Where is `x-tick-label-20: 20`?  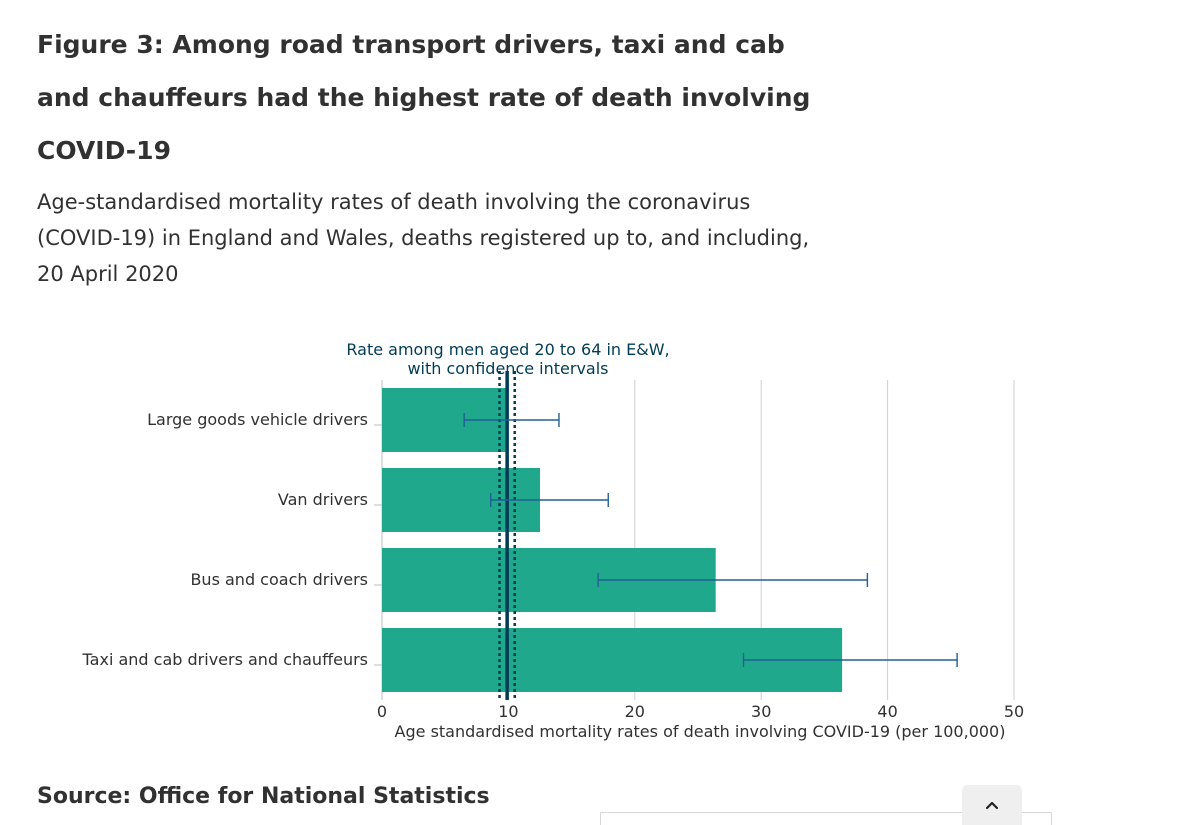
x-tick-label-20: 20 is located at coordinates (635, 711).